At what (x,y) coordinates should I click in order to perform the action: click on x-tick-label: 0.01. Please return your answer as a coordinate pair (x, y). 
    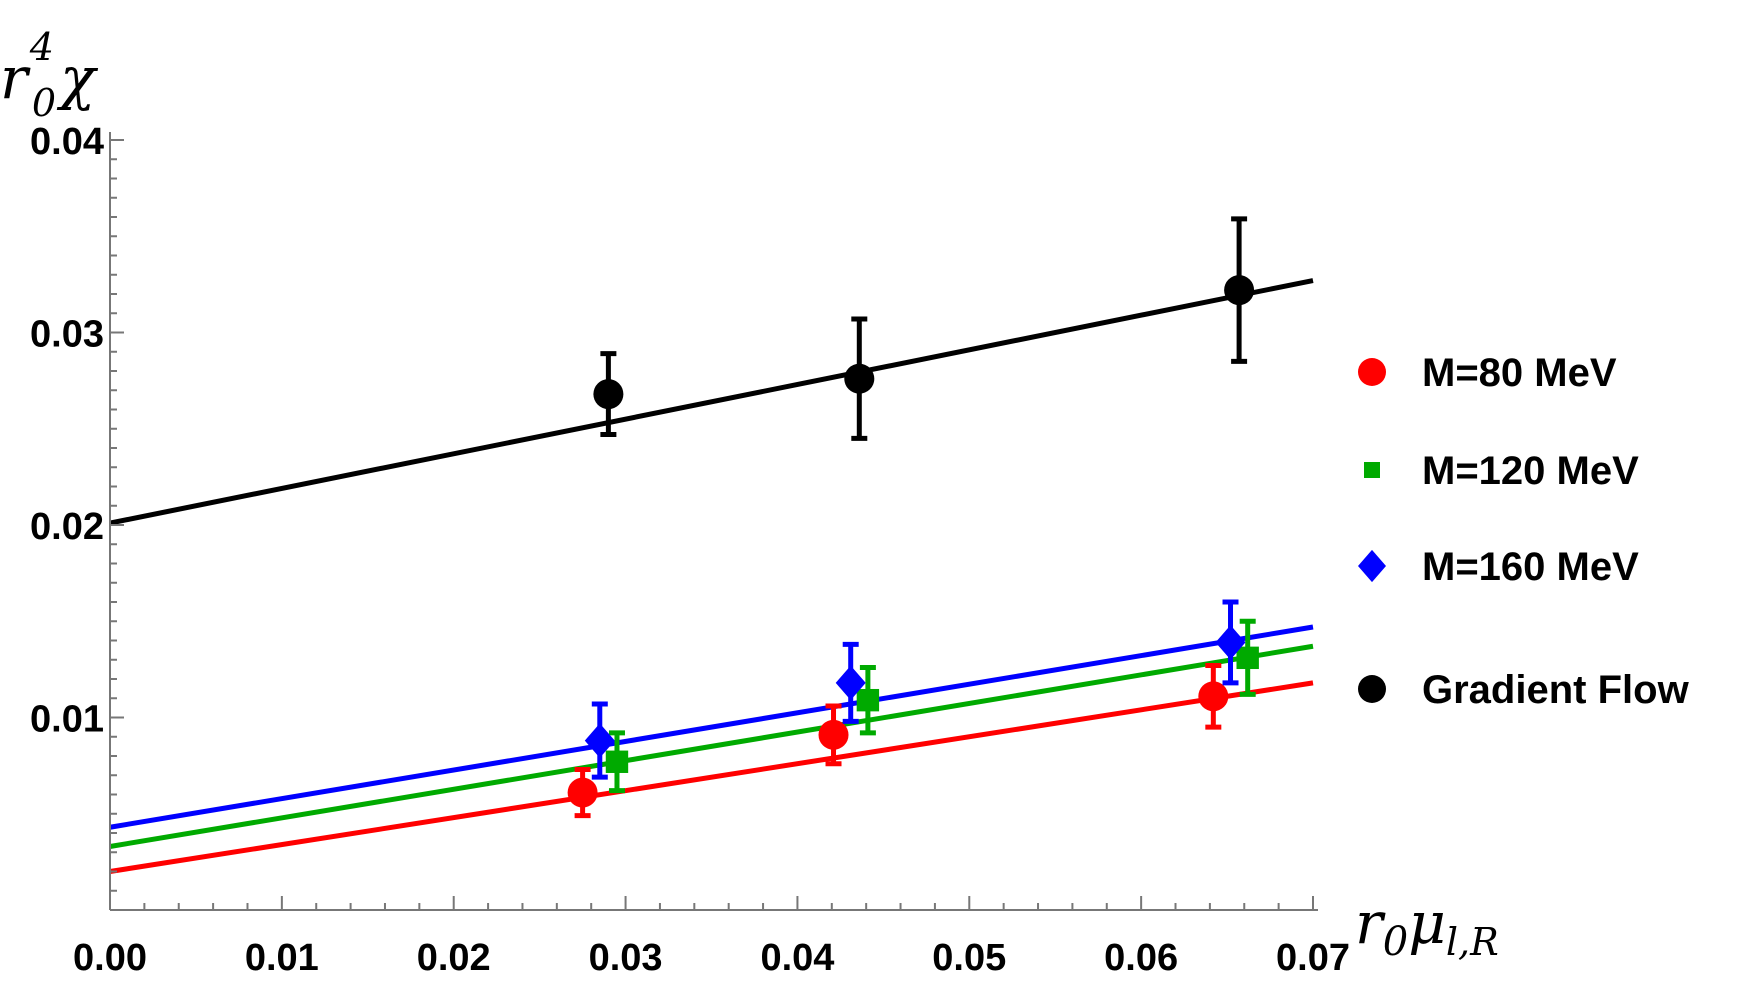
    Looking at the image, I should click on (282, 958).